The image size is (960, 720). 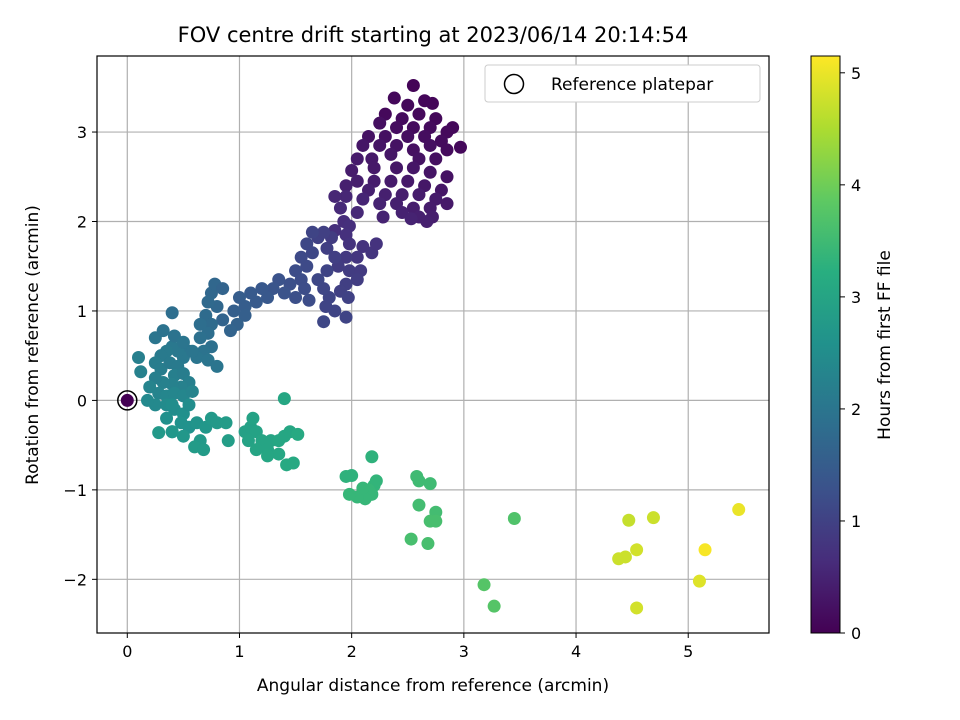 I want to click on y-tick-label: 0, so click(x=82, y=400).